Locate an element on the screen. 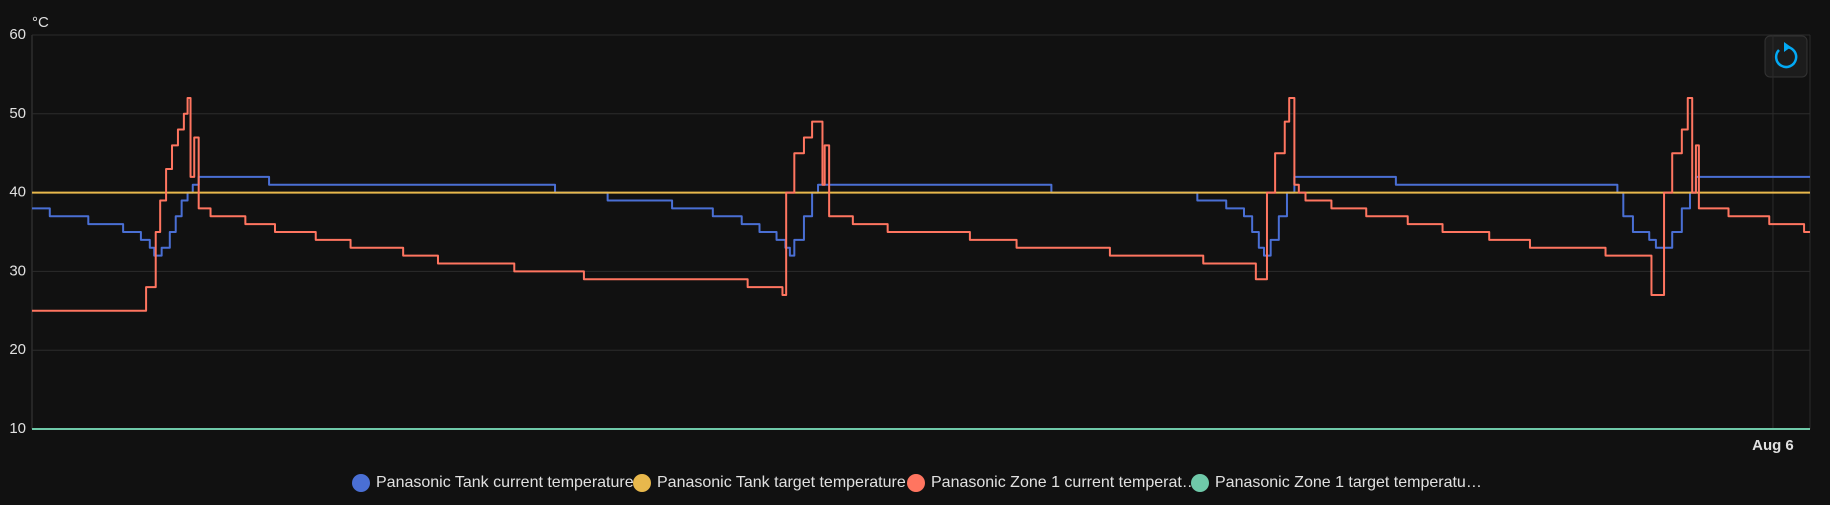 The width and height of the screenshot is (1830, 505). legend-item: Panasonic Tank target temperature is located at coordinates (769, 483).